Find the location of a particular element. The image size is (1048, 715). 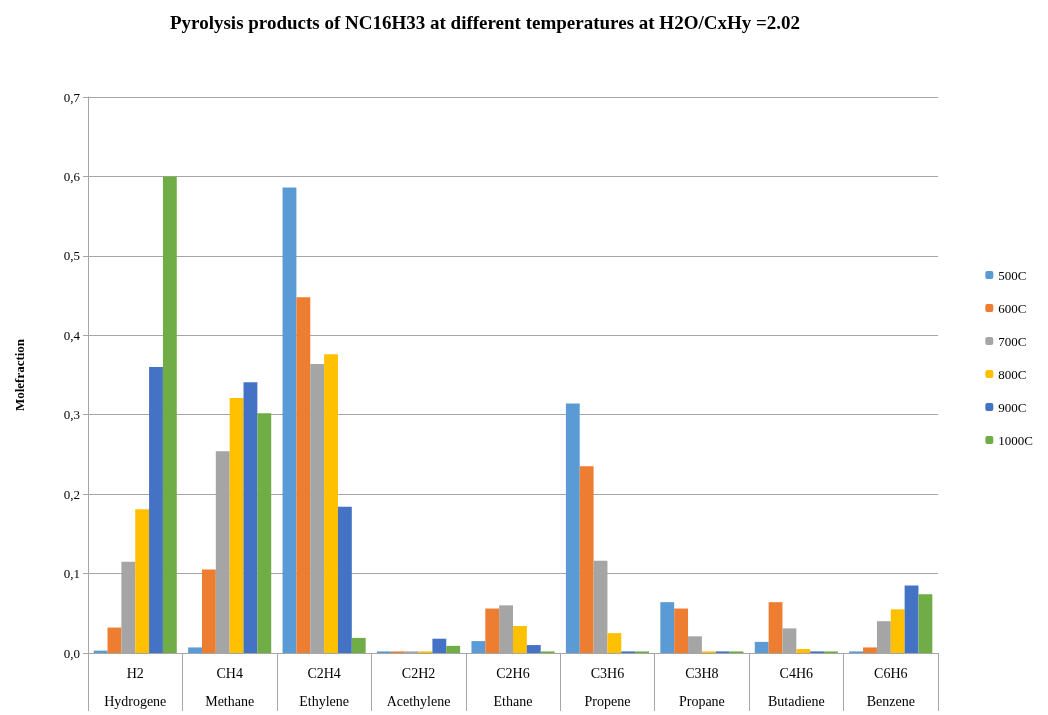

legend-label: 900C is located at coordinates (1012, 407).